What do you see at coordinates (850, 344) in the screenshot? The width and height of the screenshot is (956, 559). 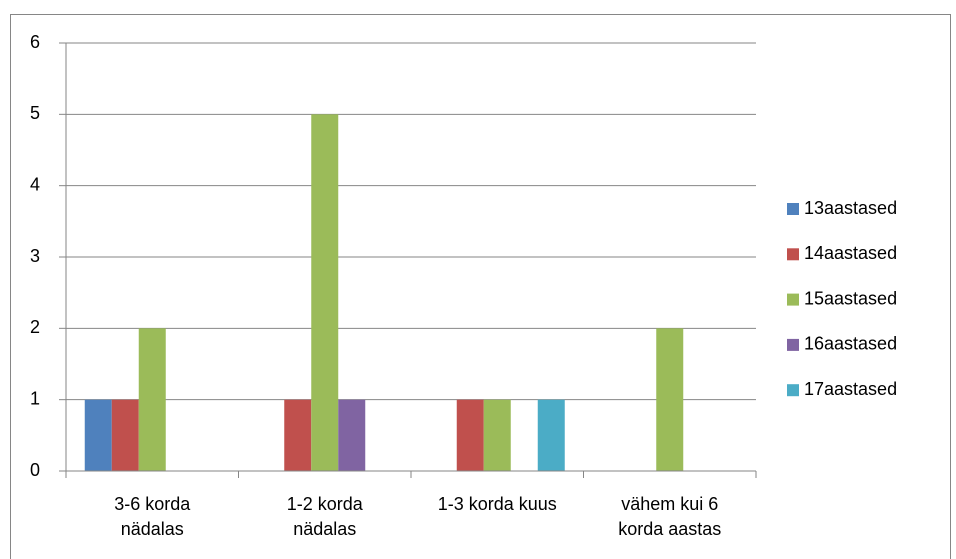 I see `legend-label: 16aastased` at bounding box center [850, 344].